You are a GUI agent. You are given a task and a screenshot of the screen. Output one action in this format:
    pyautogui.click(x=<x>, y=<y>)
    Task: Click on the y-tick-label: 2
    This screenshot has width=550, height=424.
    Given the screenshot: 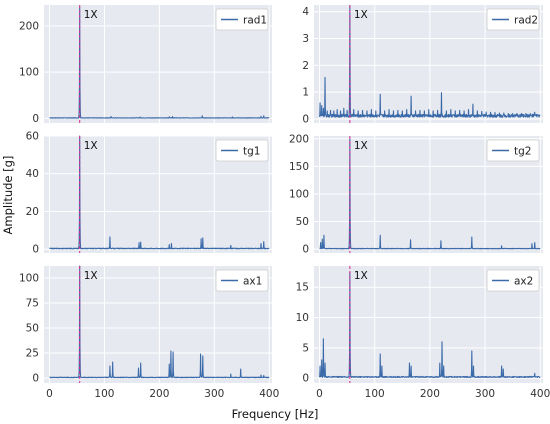 What is the action you would take?
    pyautogui.click(x=305, y=66)
    